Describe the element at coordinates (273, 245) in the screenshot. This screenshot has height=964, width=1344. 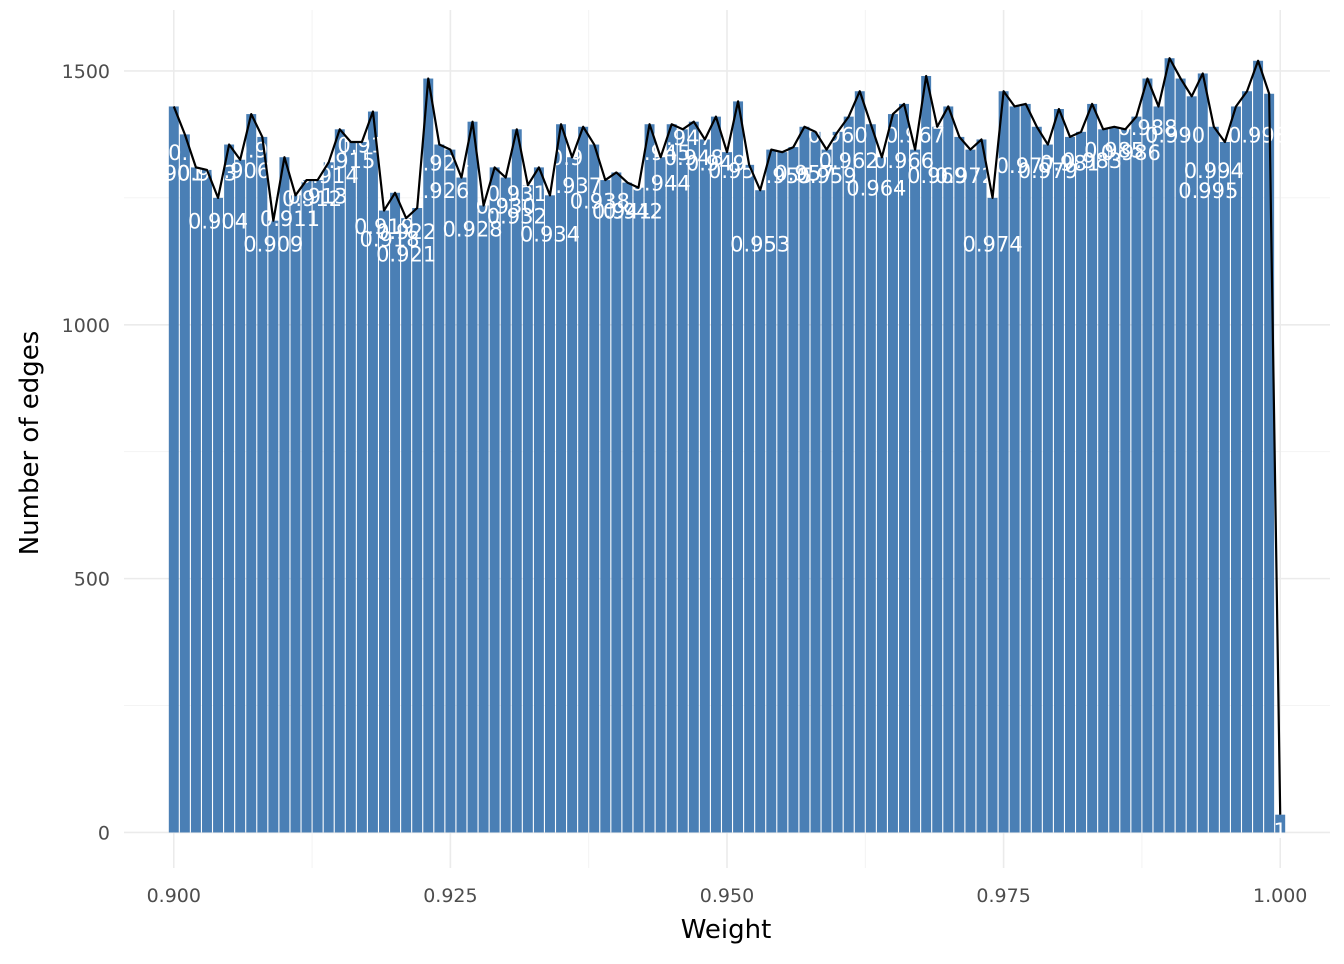
I see `bar-value-label: 0.909` at that location.